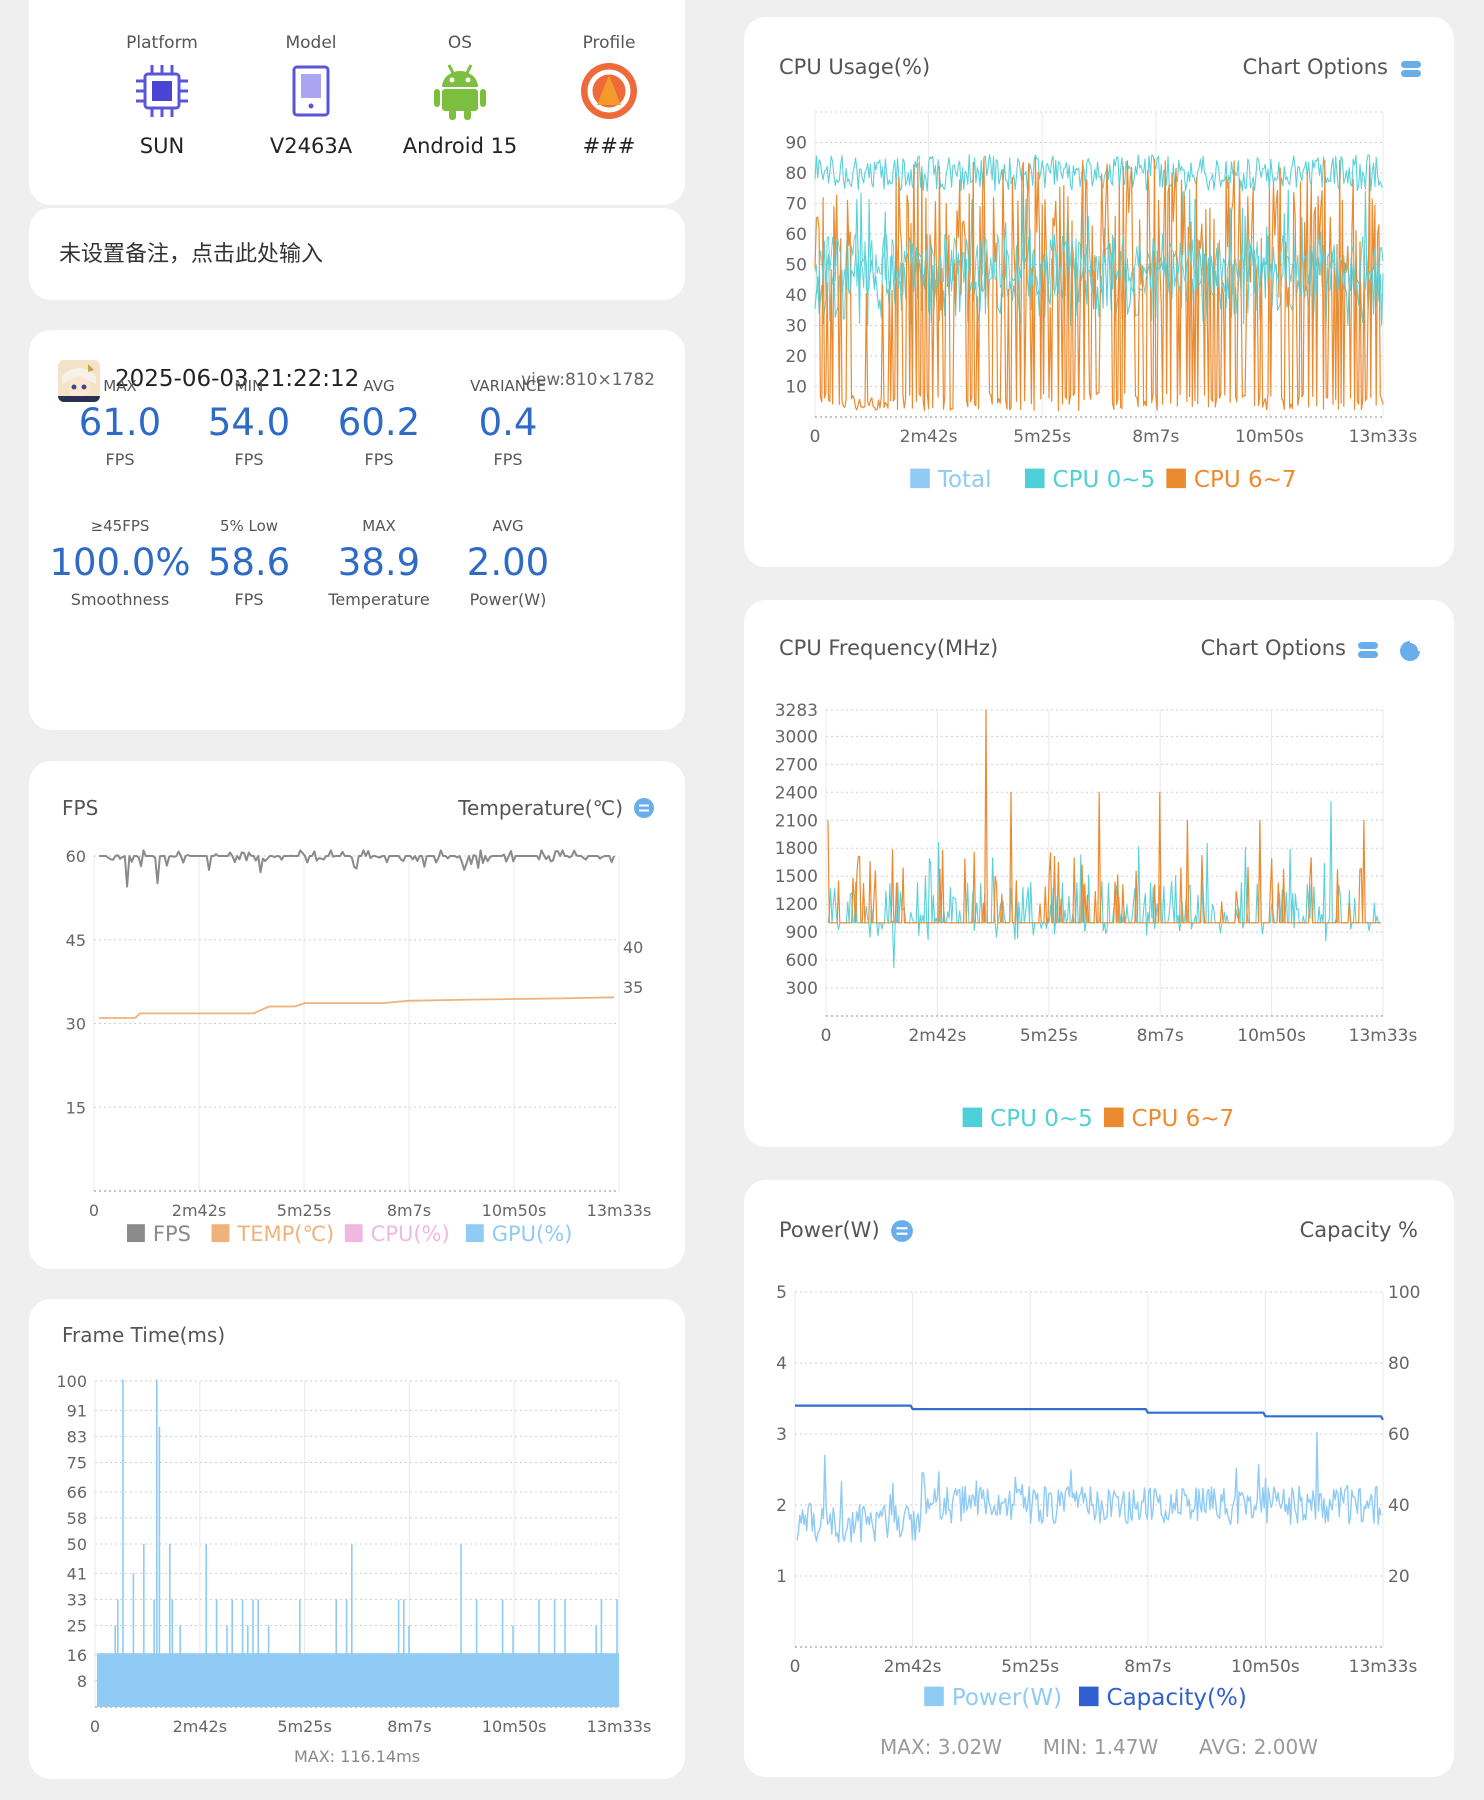  I want to click on total-series, so click(1099, 173).